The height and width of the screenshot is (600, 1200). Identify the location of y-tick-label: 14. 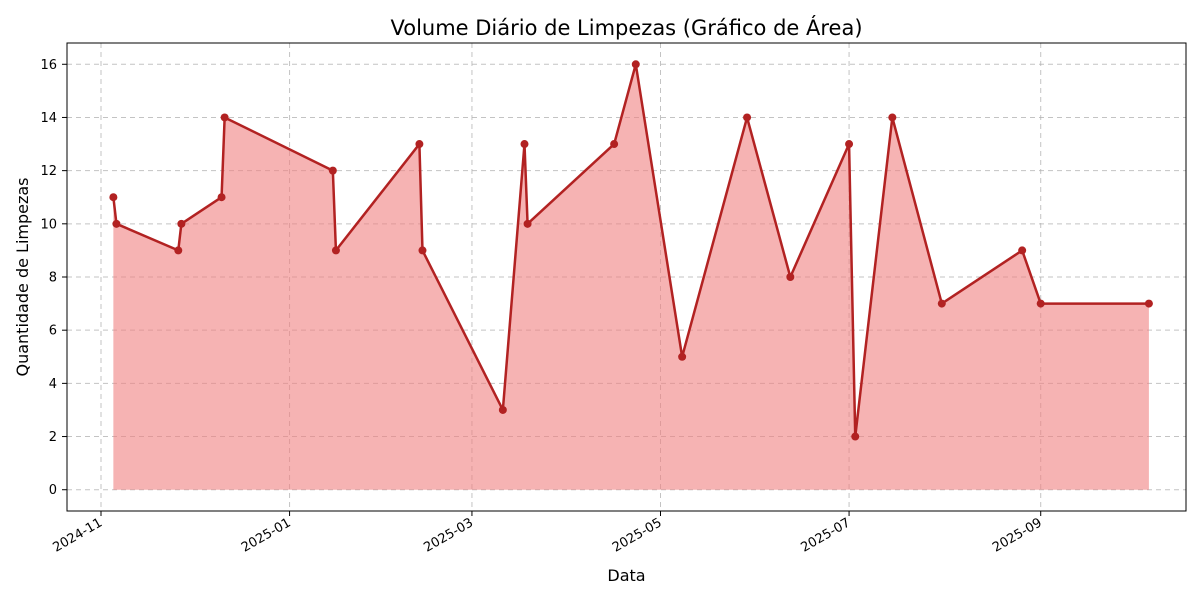
(48, 118).